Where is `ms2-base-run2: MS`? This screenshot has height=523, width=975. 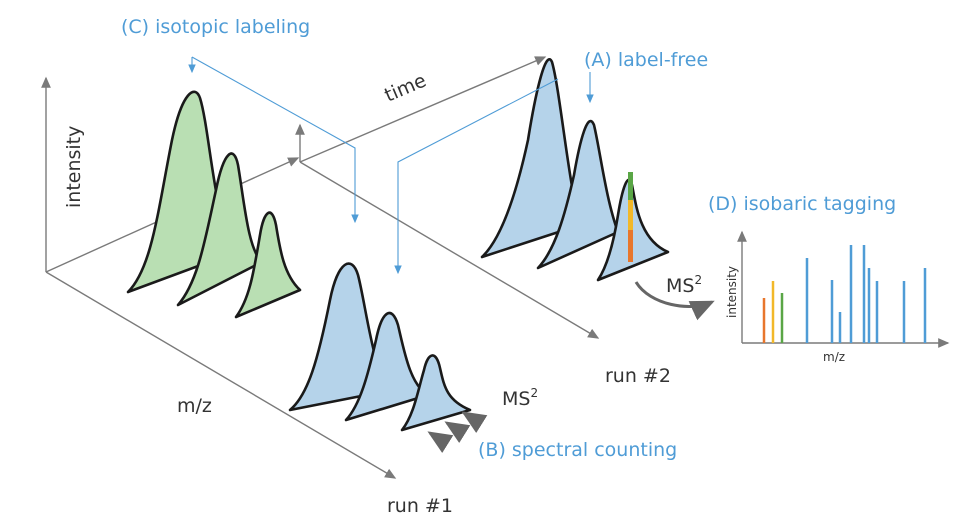
ms2-base-run2: MS is located at coordinates (680, 286).